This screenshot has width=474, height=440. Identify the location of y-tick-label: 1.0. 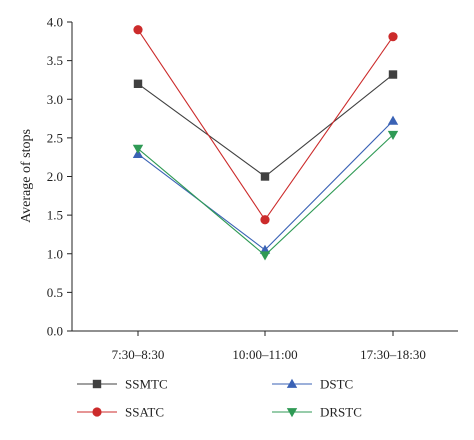
(55, 253).